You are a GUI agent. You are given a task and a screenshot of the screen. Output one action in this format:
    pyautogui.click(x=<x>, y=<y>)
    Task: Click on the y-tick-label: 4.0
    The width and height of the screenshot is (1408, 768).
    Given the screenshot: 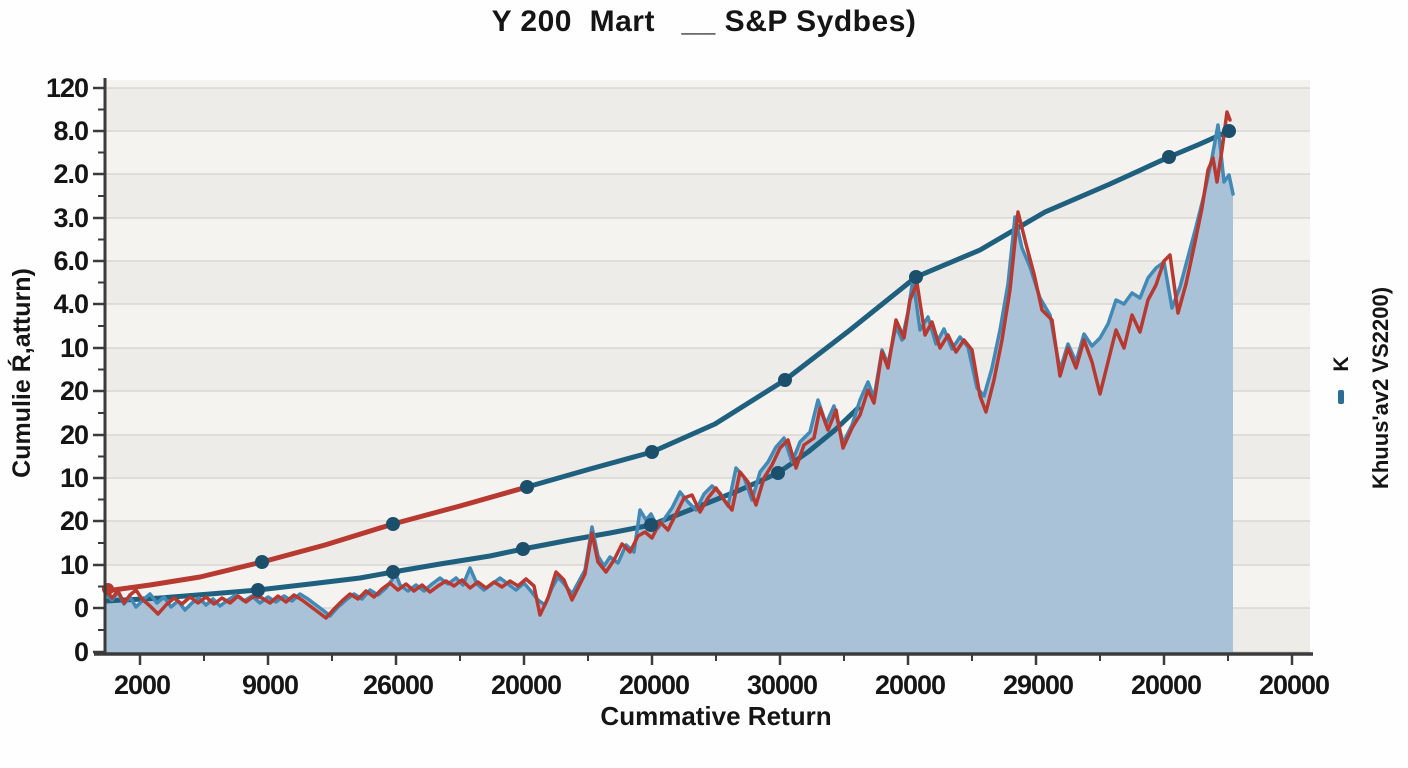 What is the action you would take?
    pyautogui.click(x=70, y=304)
    